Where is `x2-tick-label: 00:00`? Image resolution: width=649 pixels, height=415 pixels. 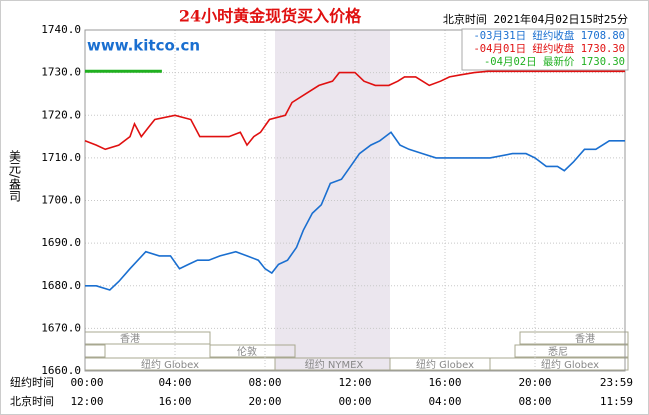 x2-tick-label: 00:00 is located at coordinates (354, 401).